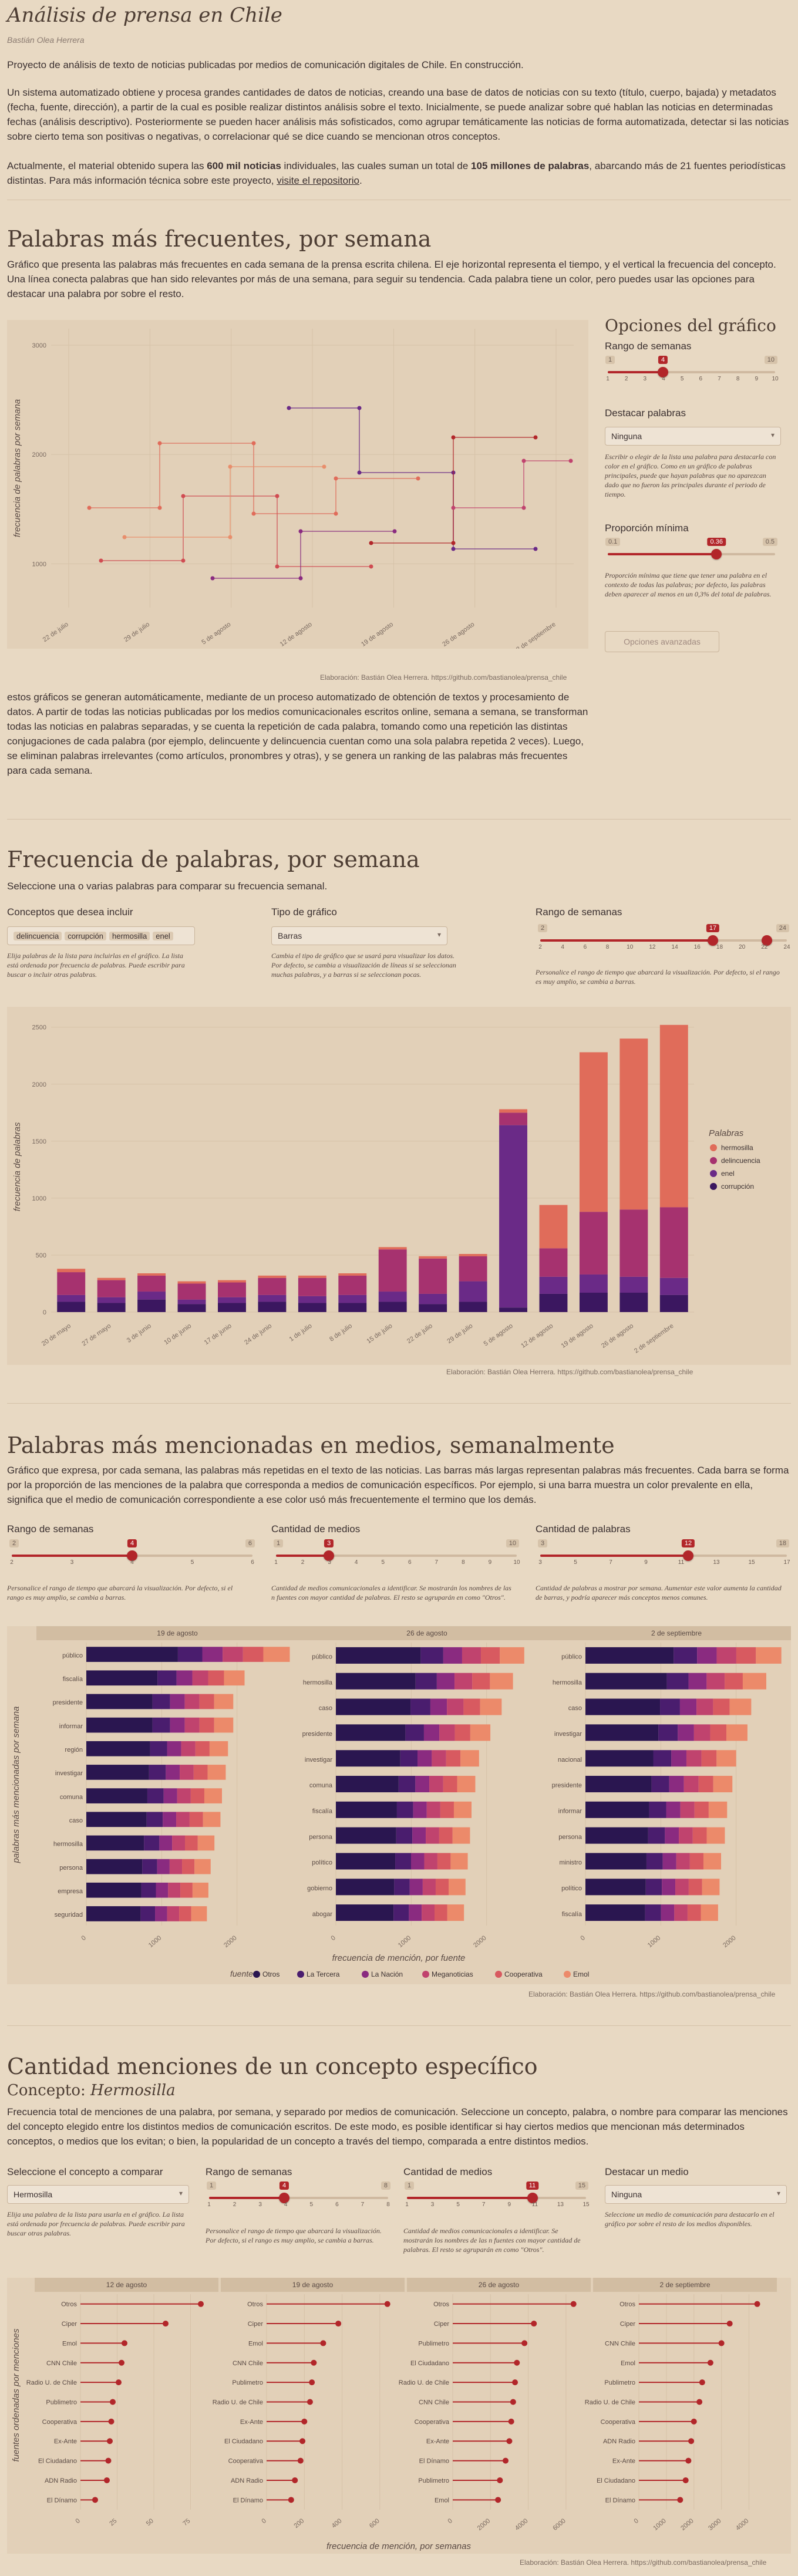 This screenshot has height=2576, width=798. What do you see at coordinates (60, 2422) in the screenshot?
I see `source-label: Cooperativa` at bounding box center [60, 2422].